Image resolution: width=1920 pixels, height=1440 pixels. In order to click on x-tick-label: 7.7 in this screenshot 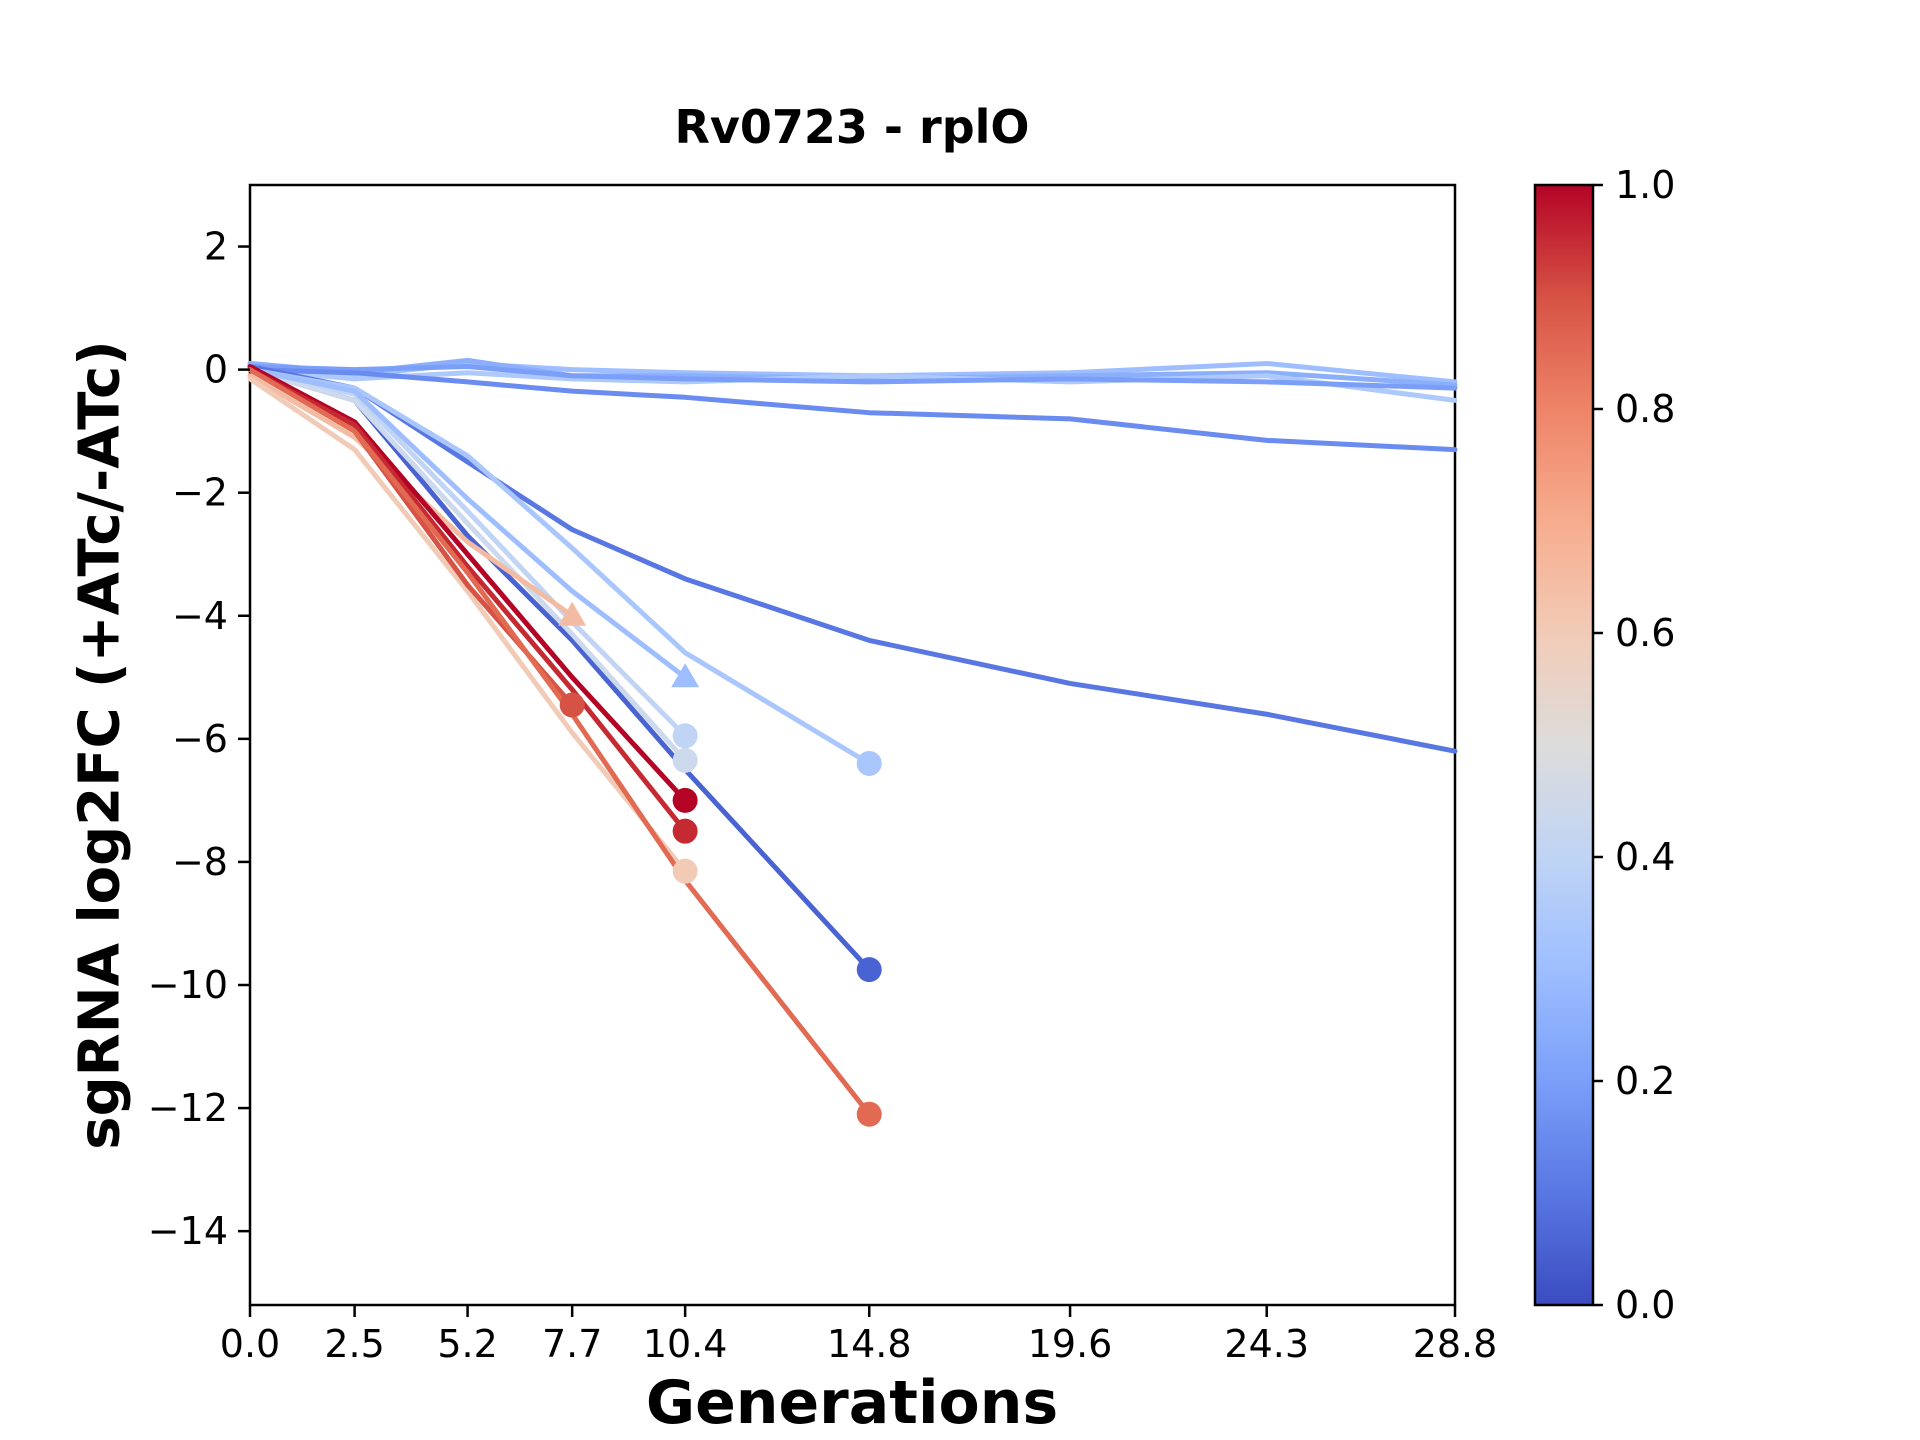, I will do `click(572, 1344)`.